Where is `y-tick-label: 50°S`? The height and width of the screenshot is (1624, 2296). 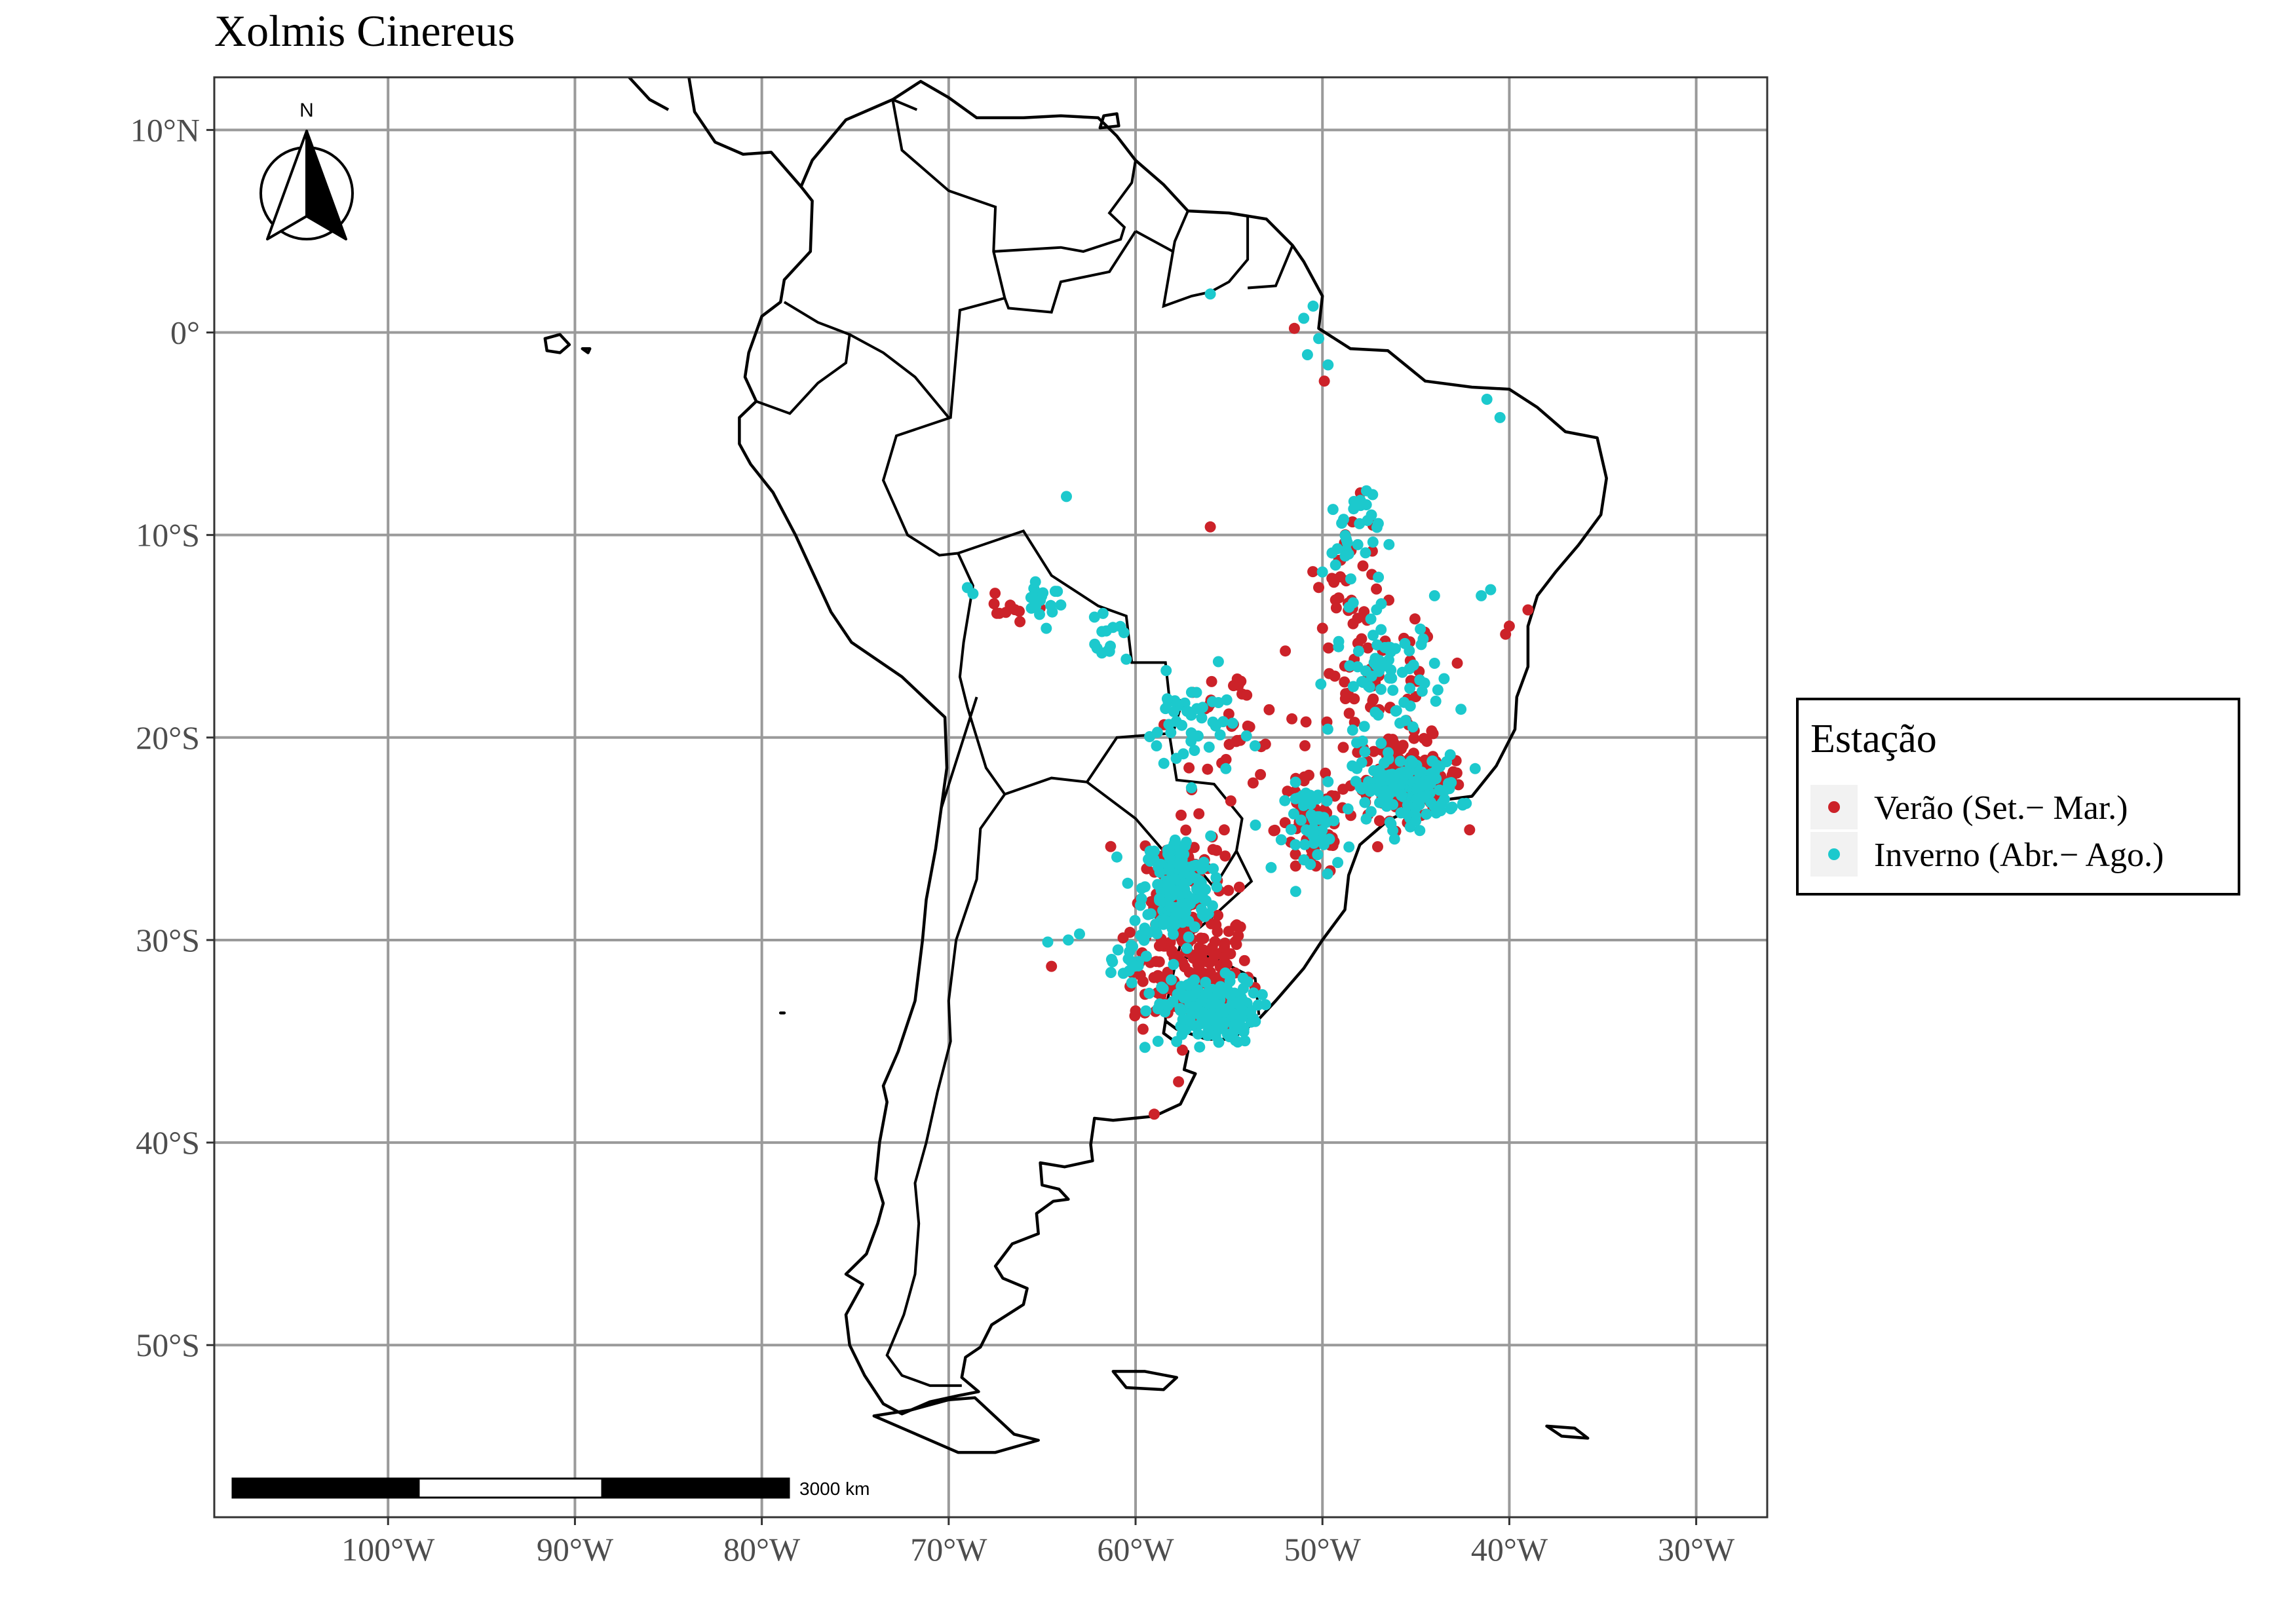
y-tick-label: 50°S is located at coordinates (168, 1345).